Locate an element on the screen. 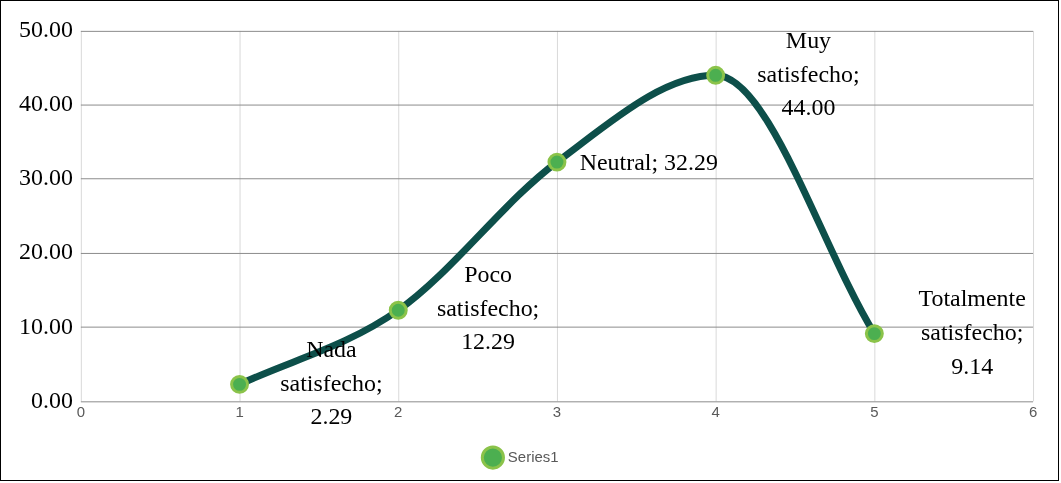 Image resolution: width=1061 pixels, height=483 pixels. x-tick-label: 4 is located at coordinates (715, 412).